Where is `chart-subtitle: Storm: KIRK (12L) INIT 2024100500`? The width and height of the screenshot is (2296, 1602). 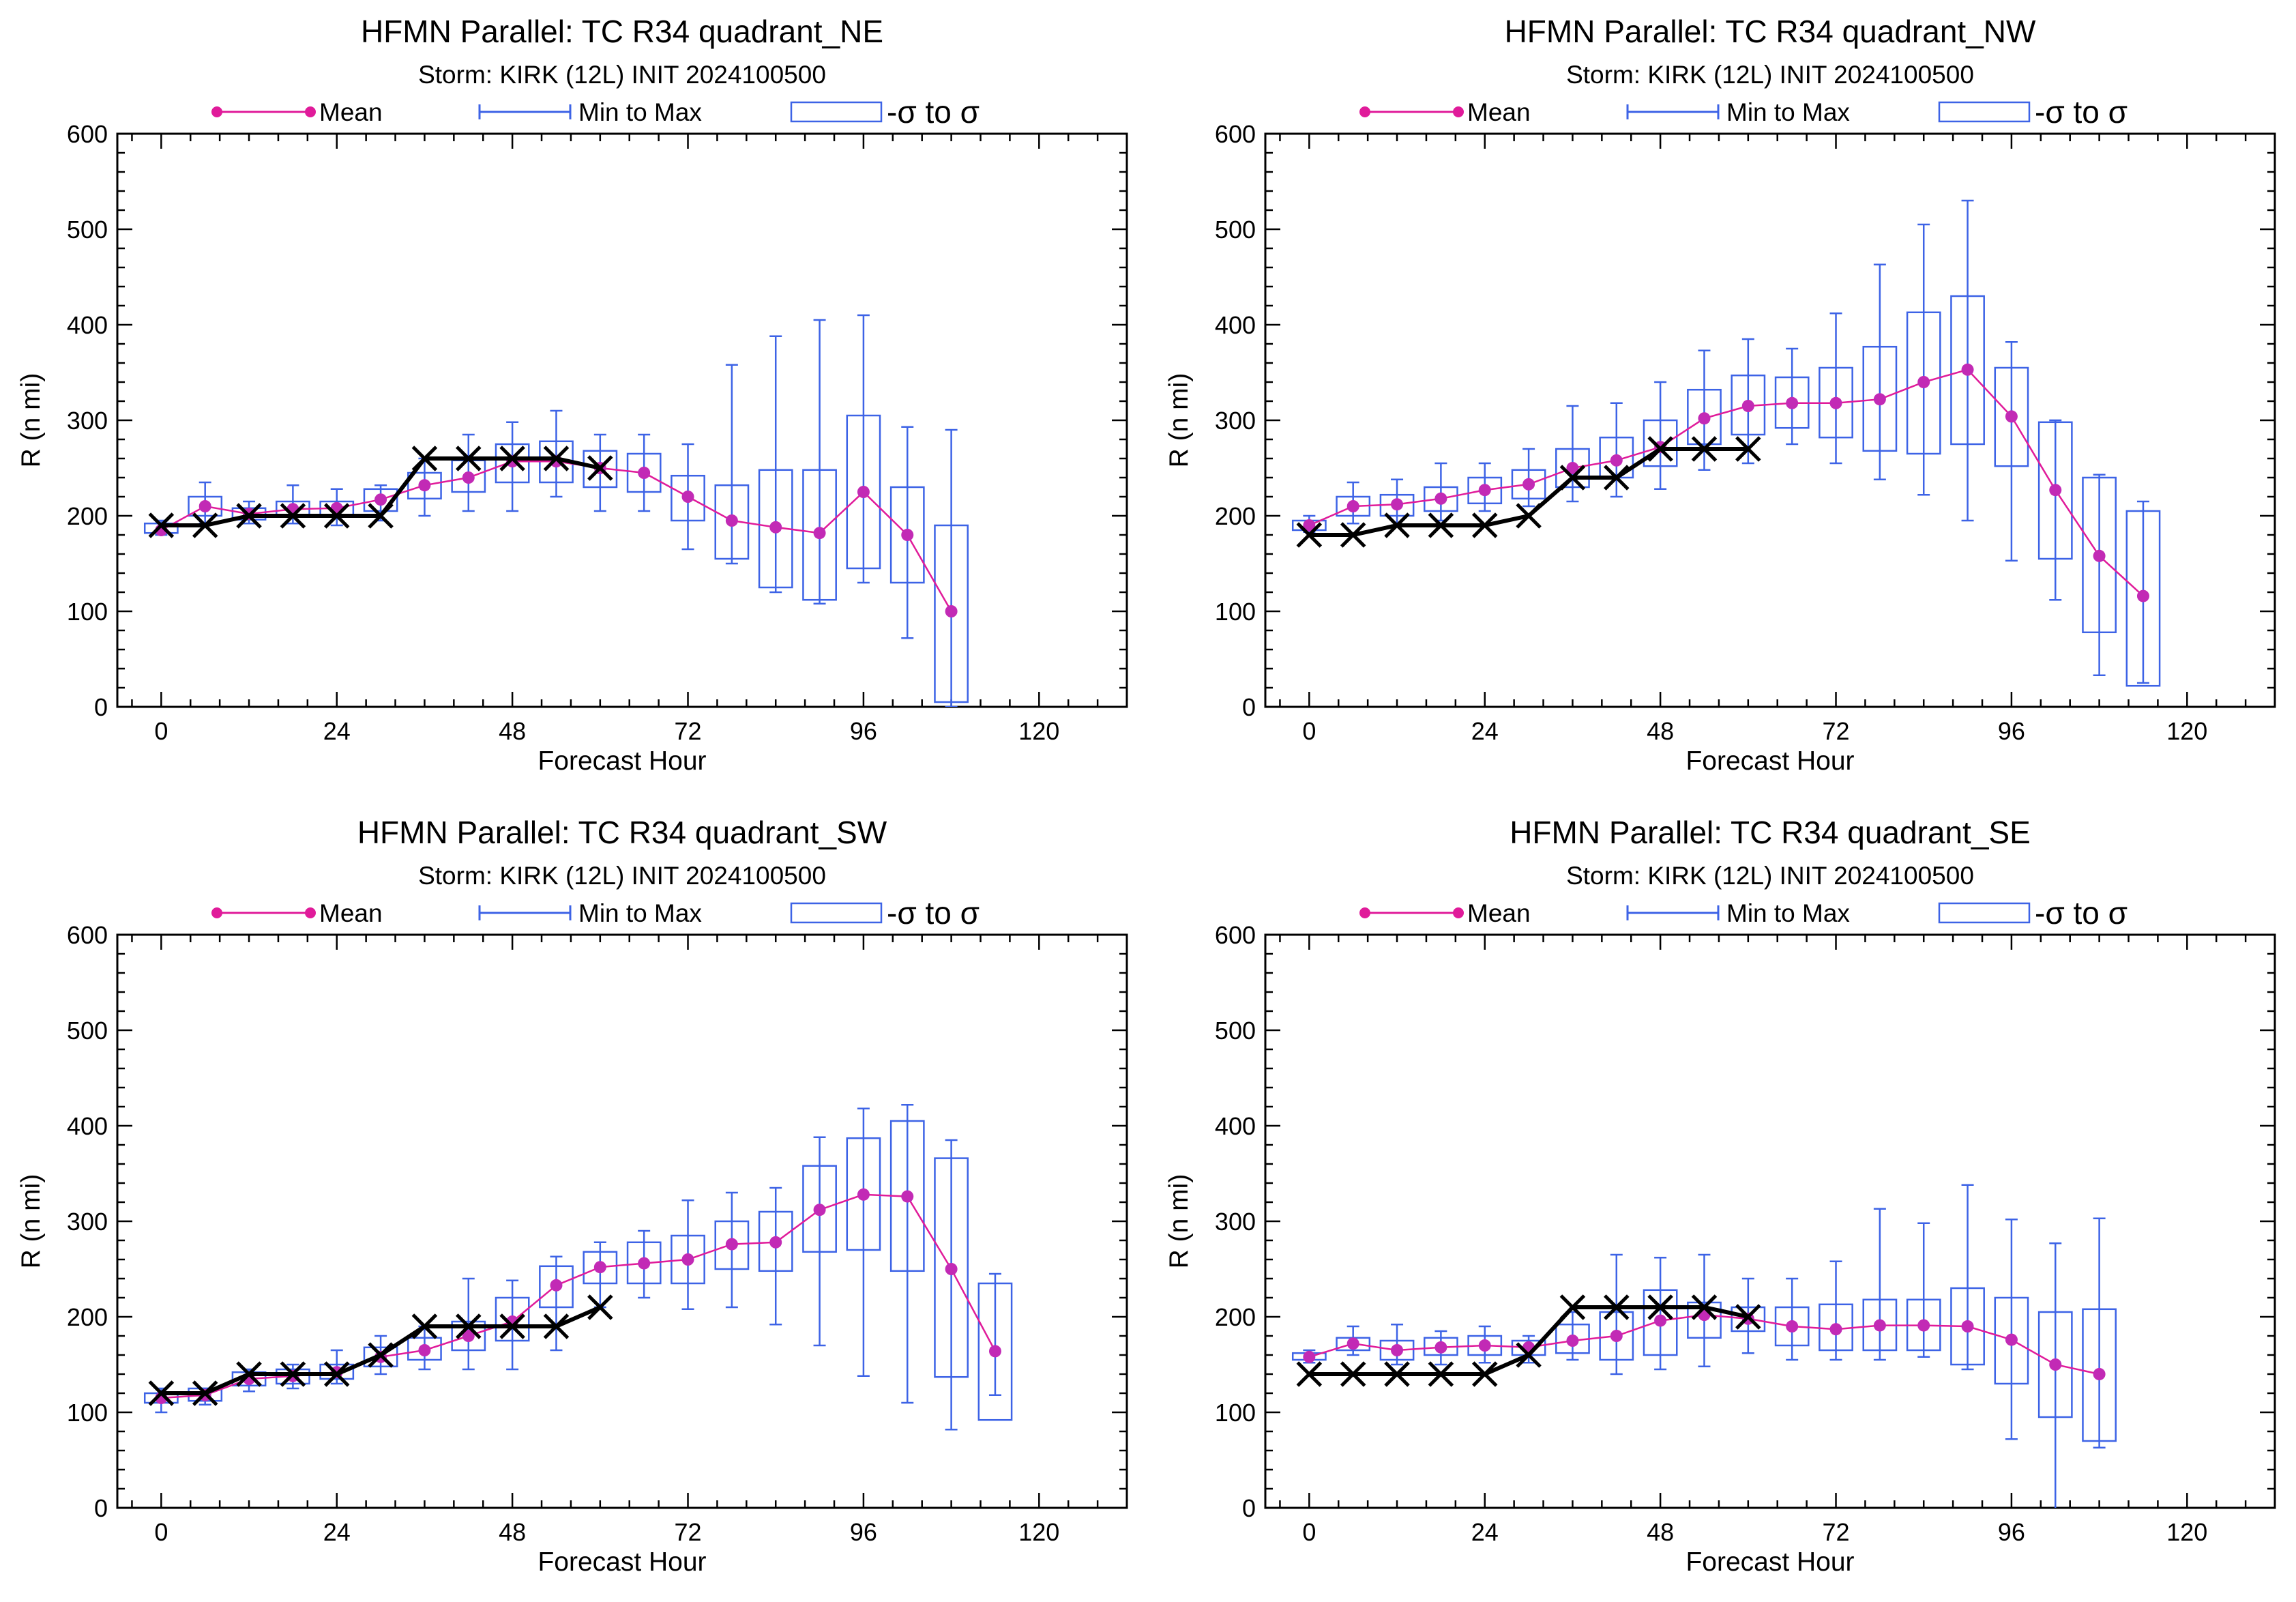 chart-subtitle: Storm: KIRK (12L) INIT 2024100500 is located at coordinates (622, 75).